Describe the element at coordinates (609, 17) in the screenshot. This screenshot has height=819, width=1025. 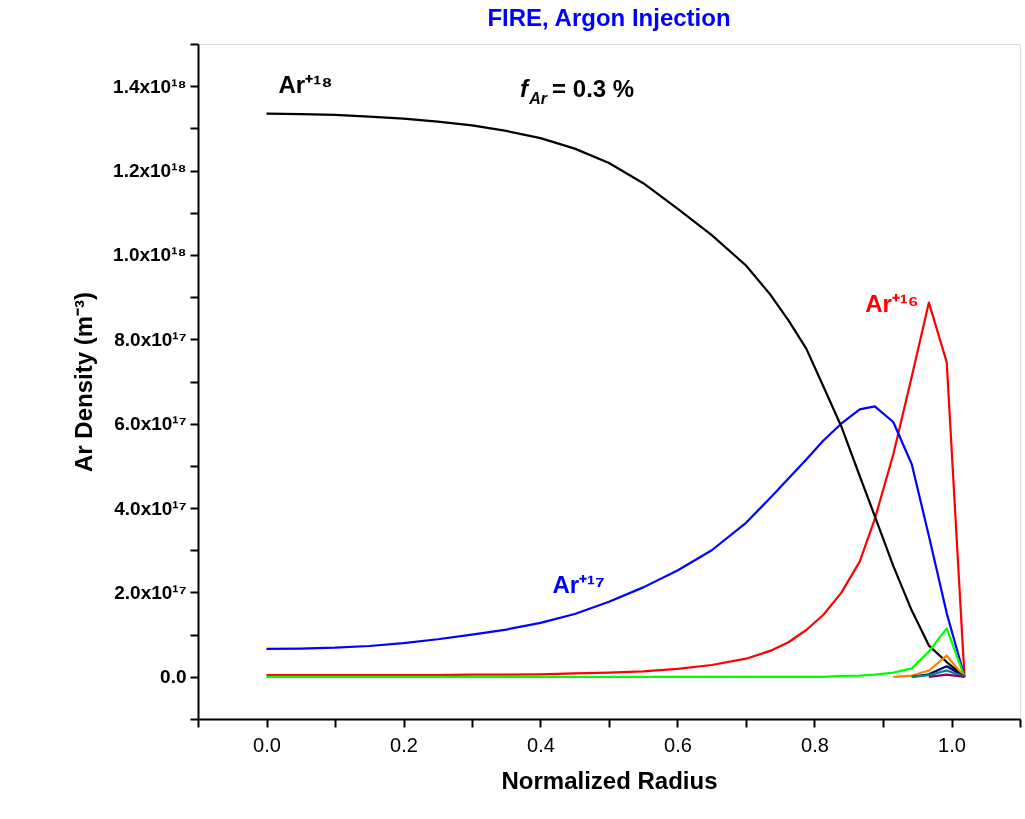
I see `chart-title: FIRE, Argon Injection` at that location.